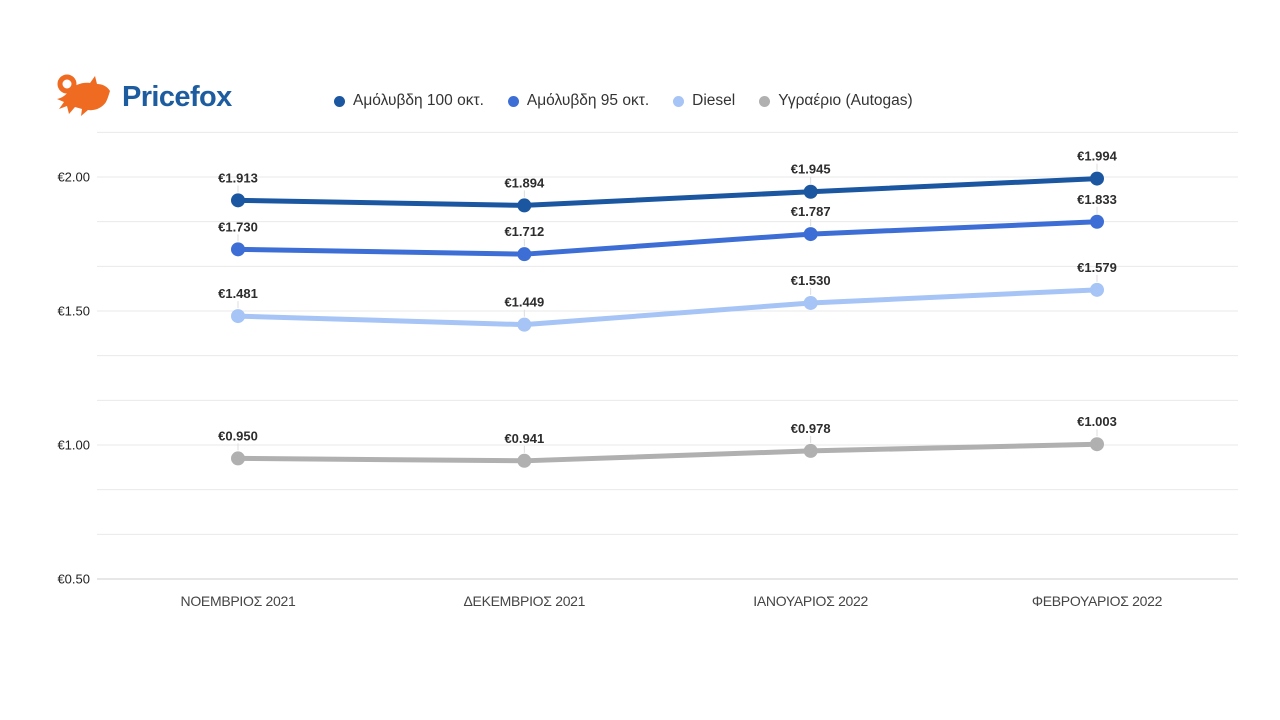  I want to click on y-axis-tick-label: €1.50, so click(73, 311).